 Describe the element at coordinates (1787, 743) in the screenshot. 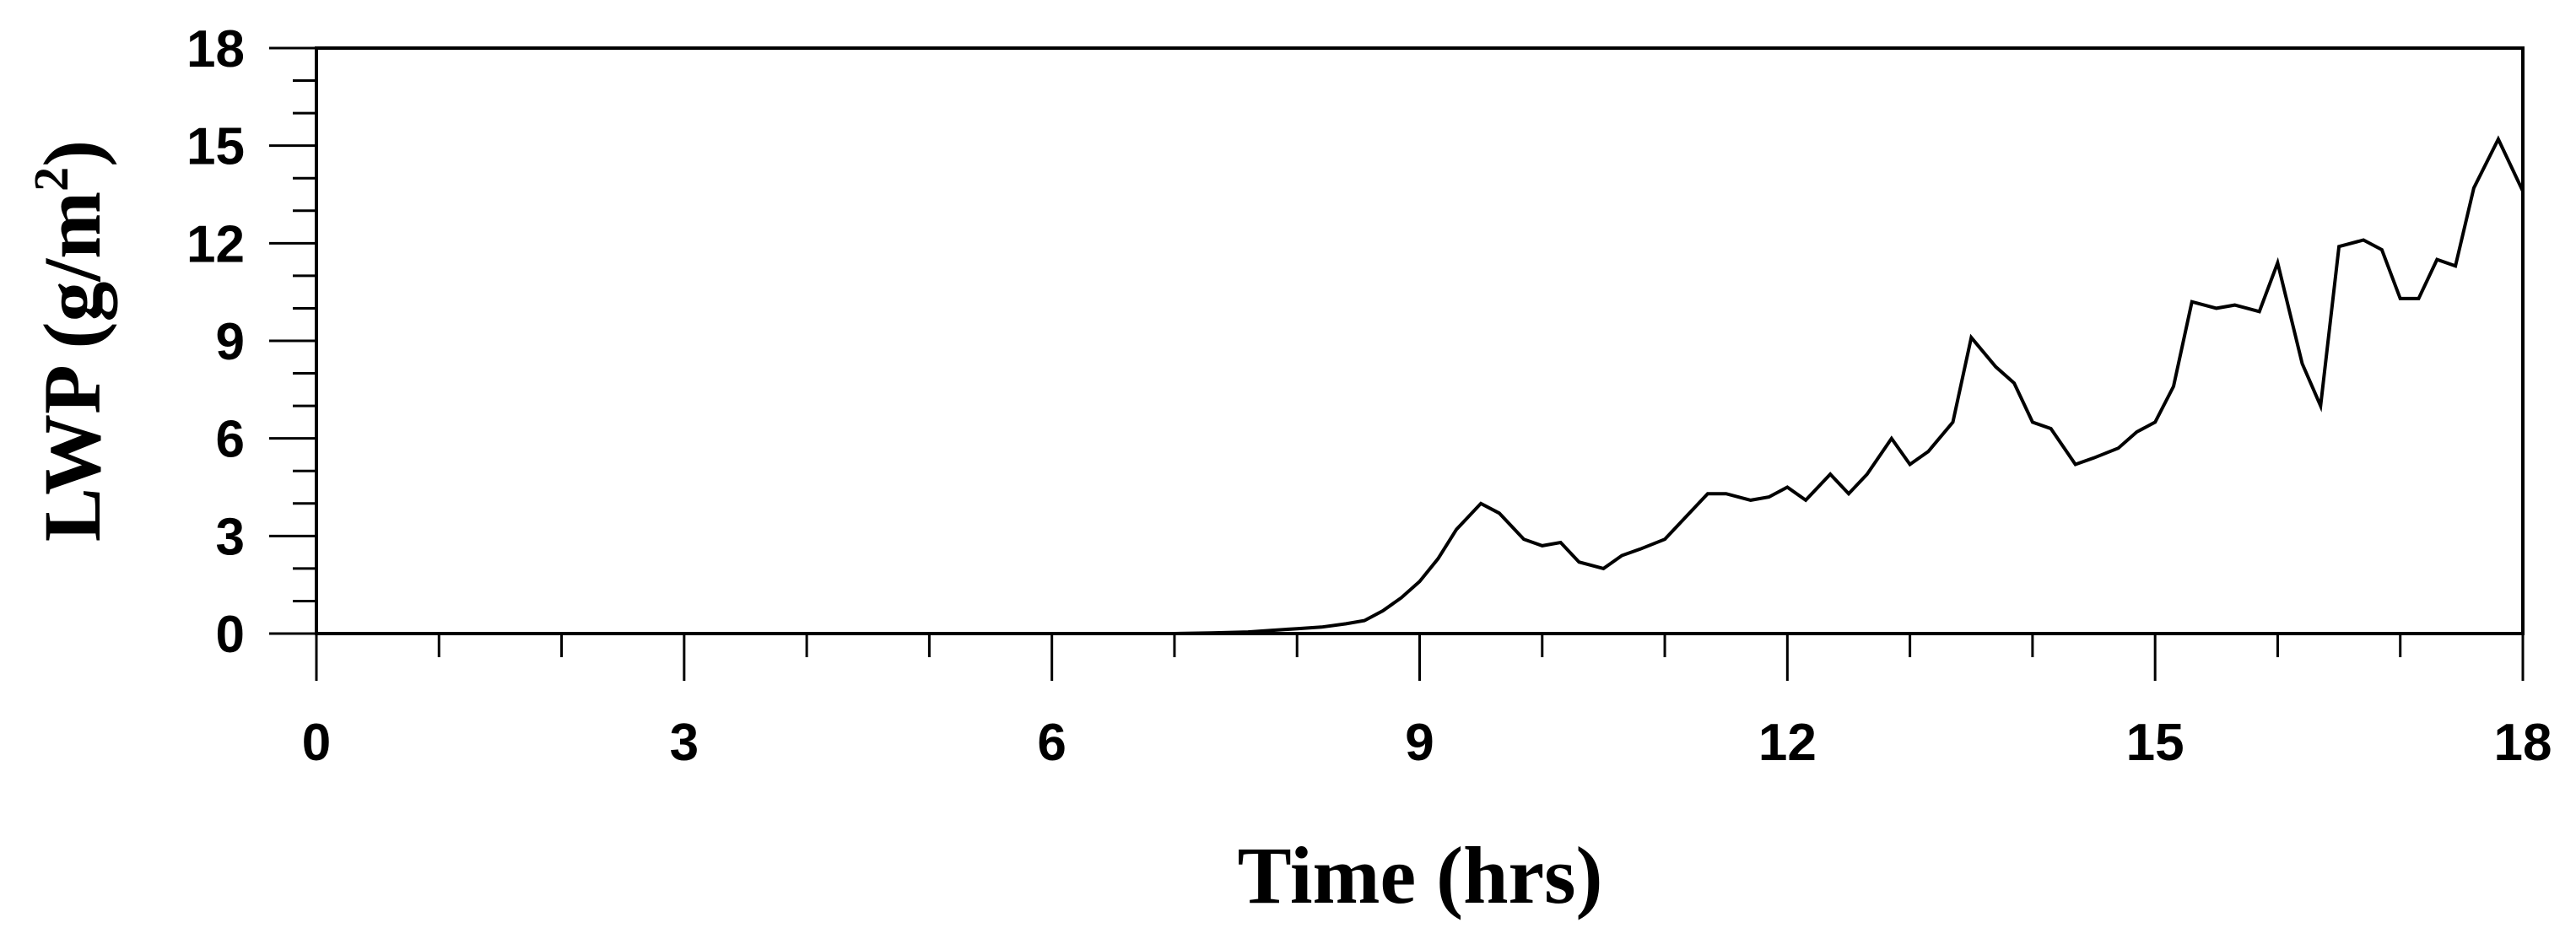

I see `x-tick-label: 12` at that location.